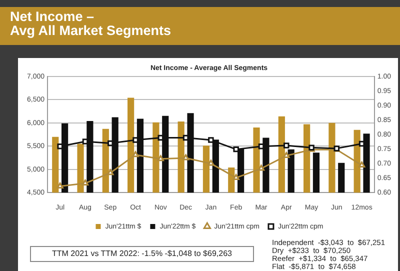  I want to click on chart-title: Net Income – Avg All Market Segments, so click(200, 26).